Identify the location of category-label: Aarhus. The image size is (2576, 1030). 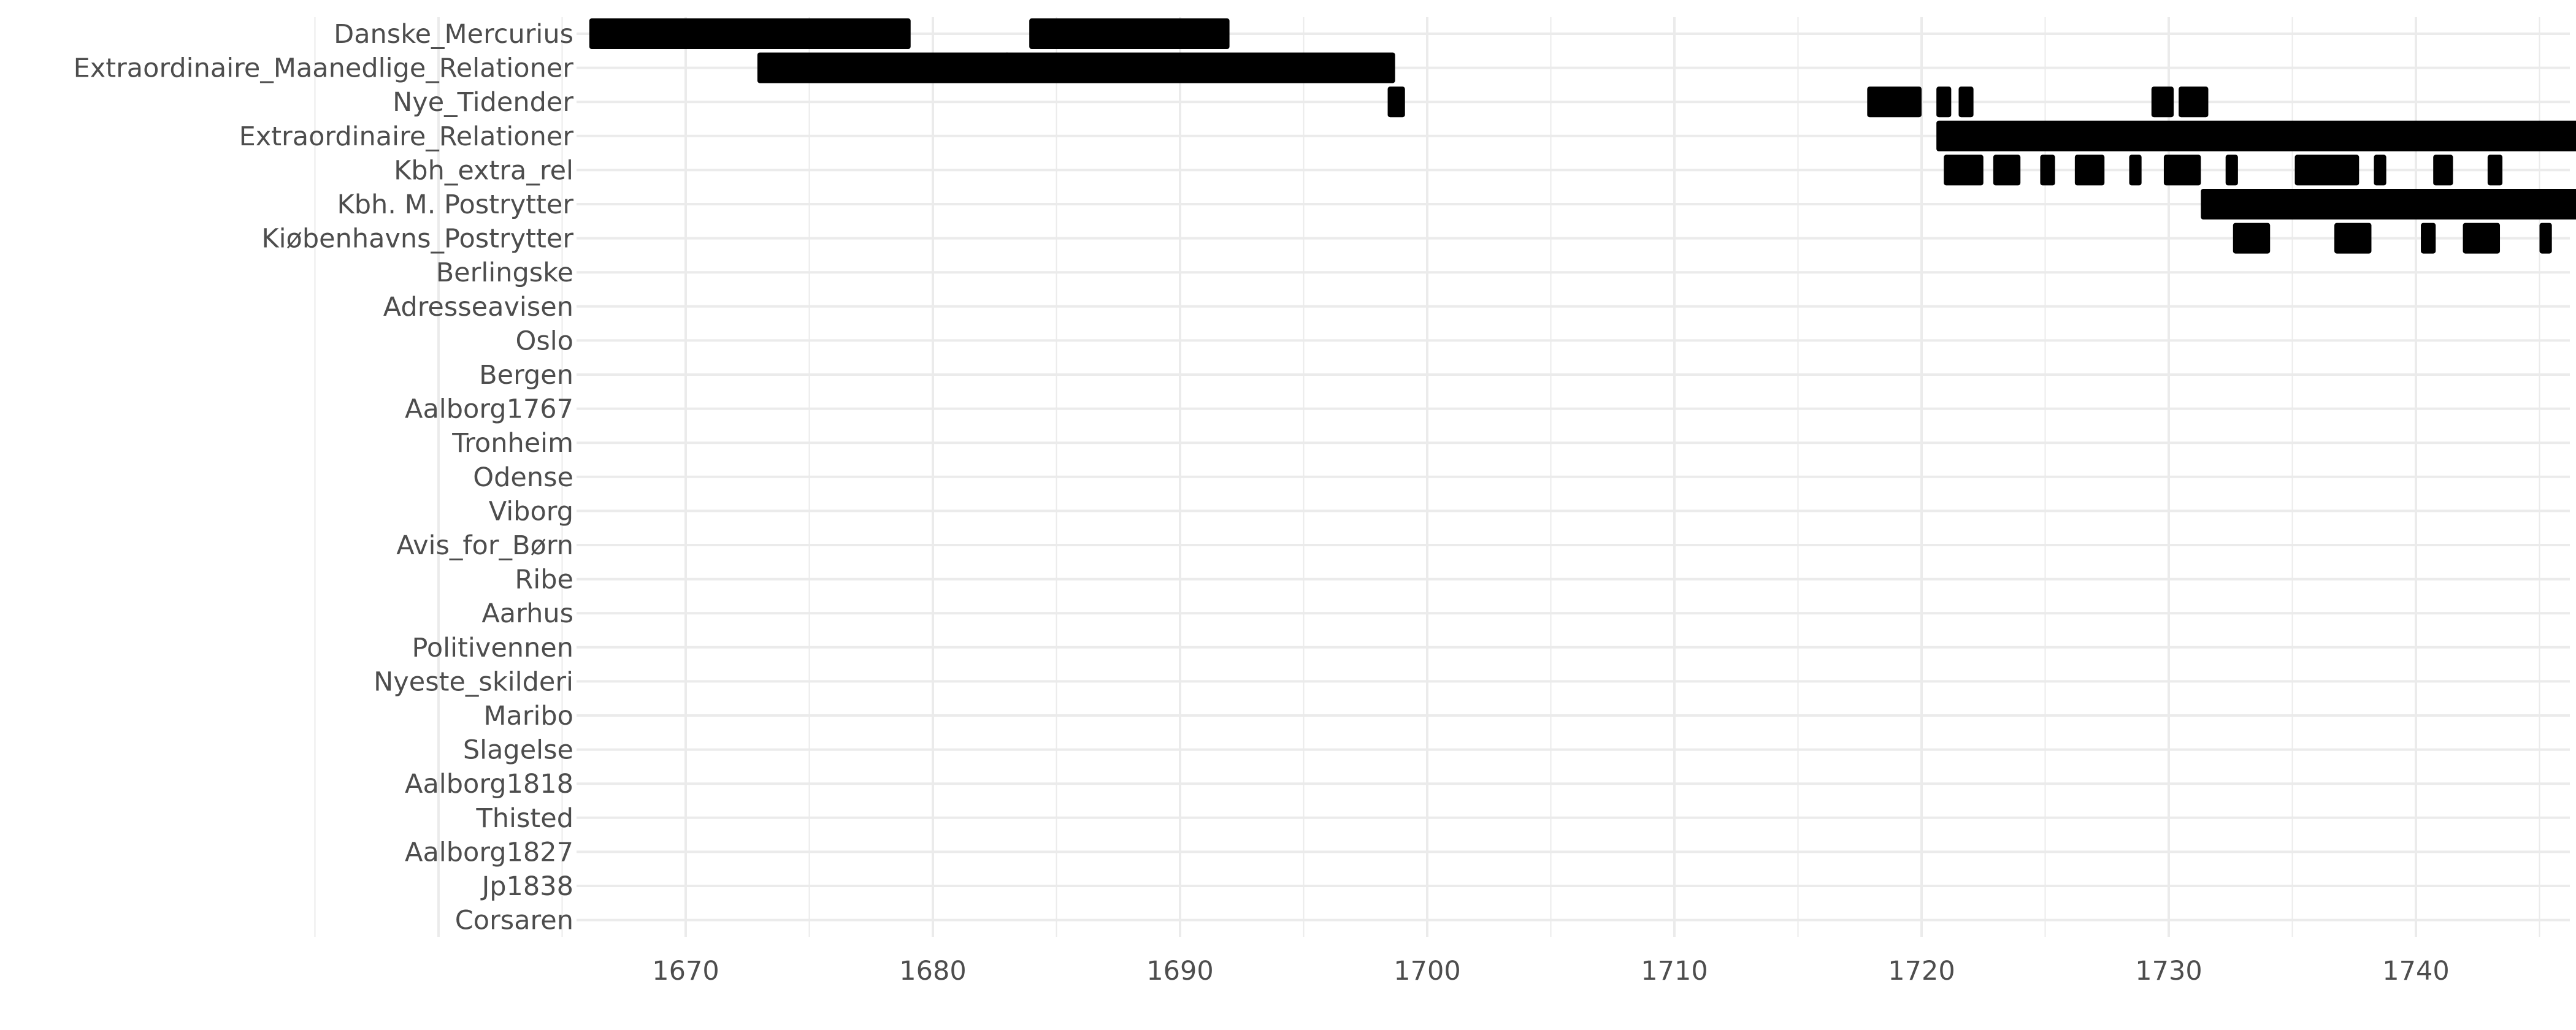
(527, 613).